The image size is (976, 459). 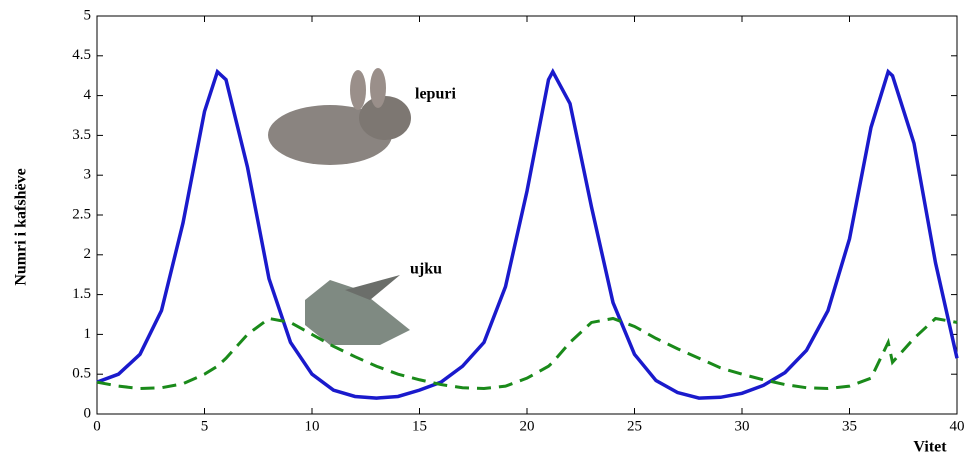 I want to click on y-tick-label: 3.5, so click(x=81, y=135).